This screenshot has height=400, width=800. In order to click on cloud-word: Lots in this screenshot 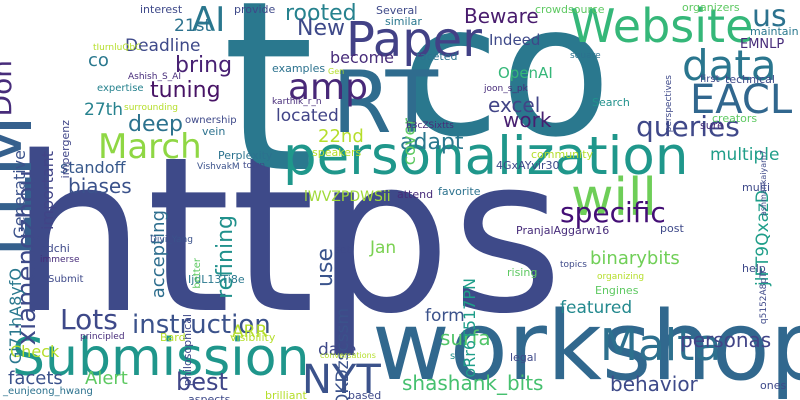, I will do `click(89, 319)`.